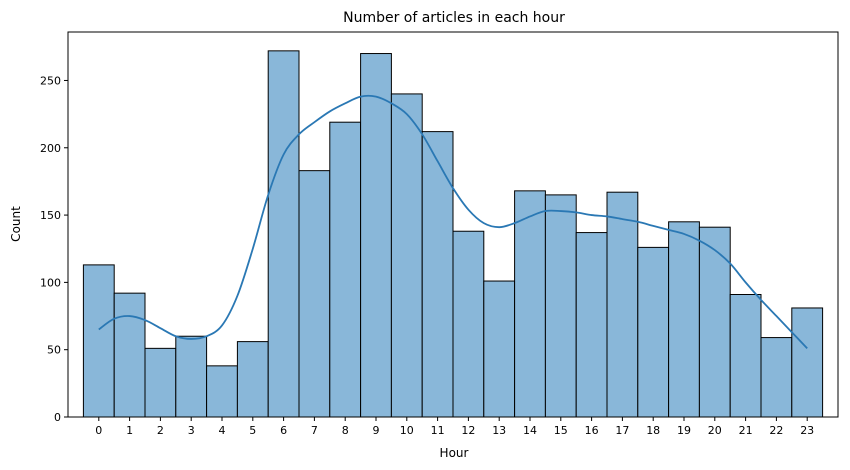 This screenshot has width=850, height=470. I want to click on x-tick-label: 22, so click(776, 430).